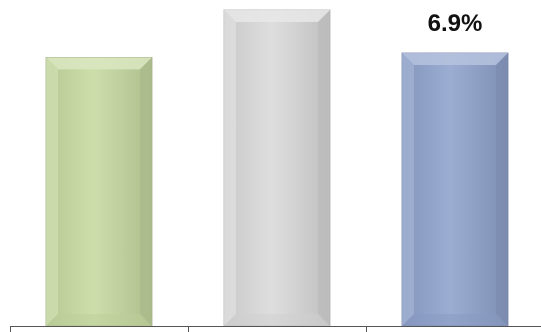  Describe the element at coordinates (275, 329) in the screenshot. I see `x-axis` at that location.